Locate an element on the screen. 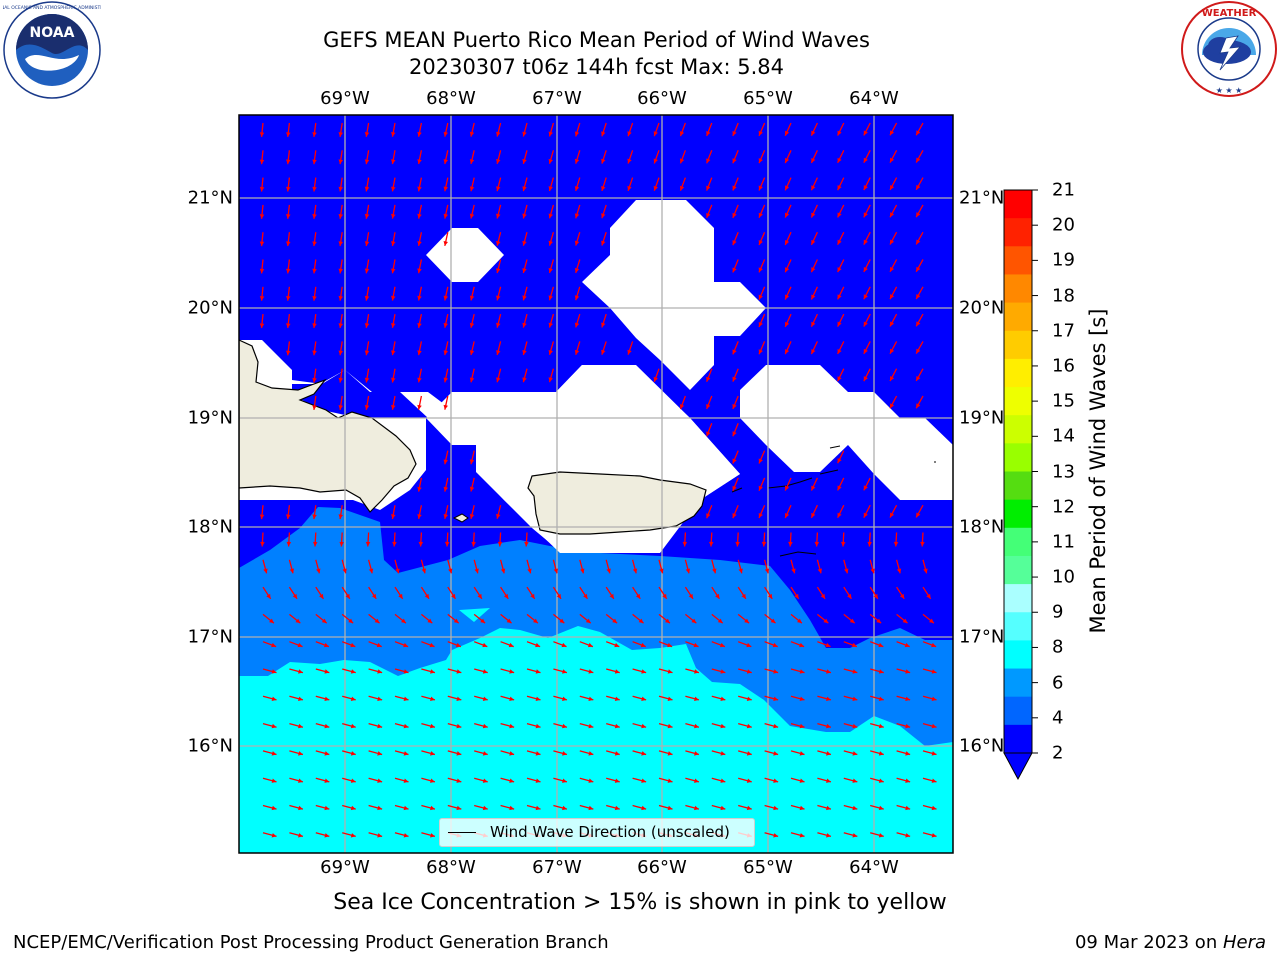 Image resolution: width=1280 pixels, height=960 pixels. svg-text: NOAA is located at coordinates (52, 33).